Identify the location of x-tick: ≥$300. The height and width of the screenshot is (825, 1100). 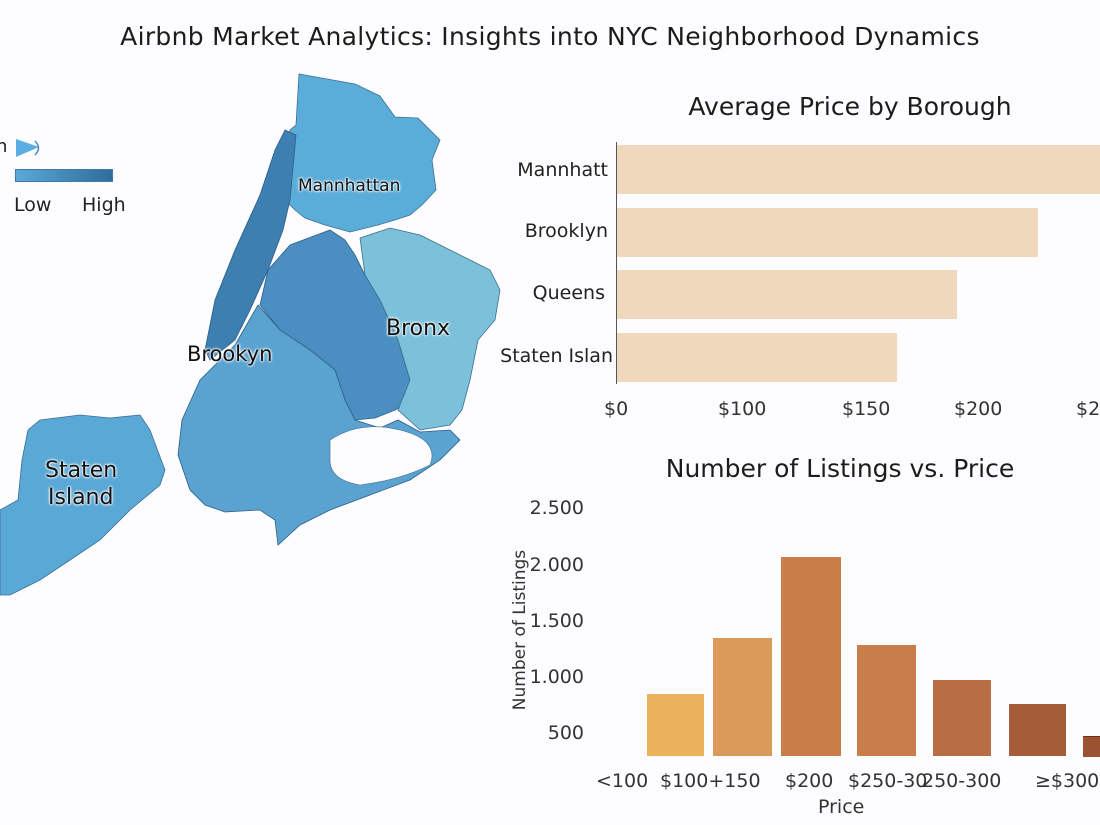
(1067, 781).